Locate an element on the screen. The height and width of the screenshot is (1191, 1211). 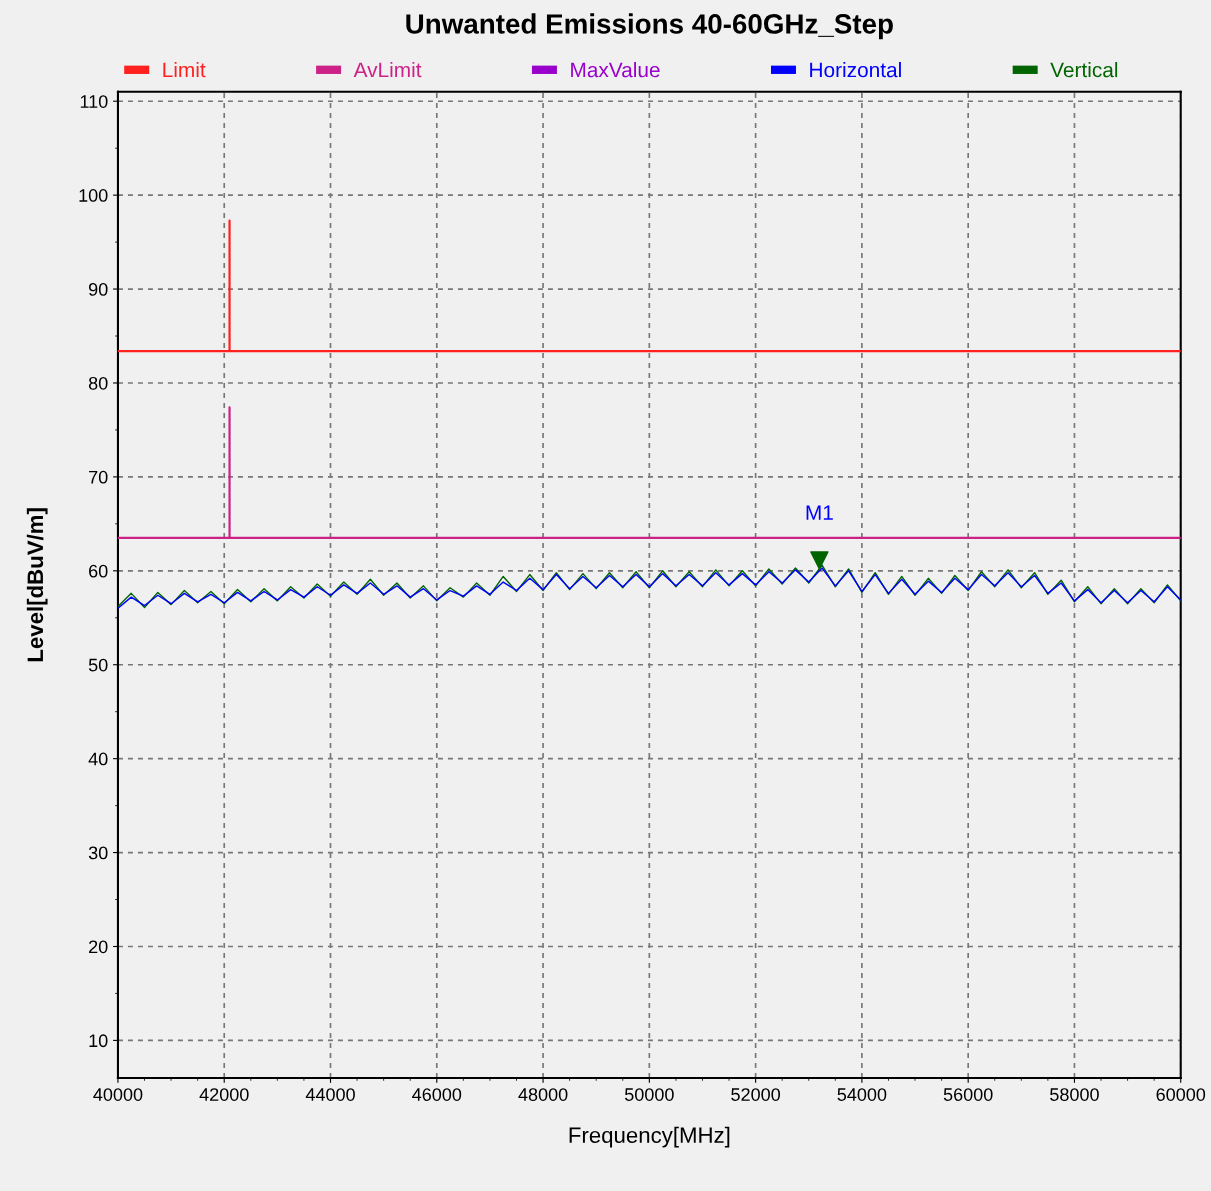
y-tick-label: 70 is located at coordinates (98, 477).